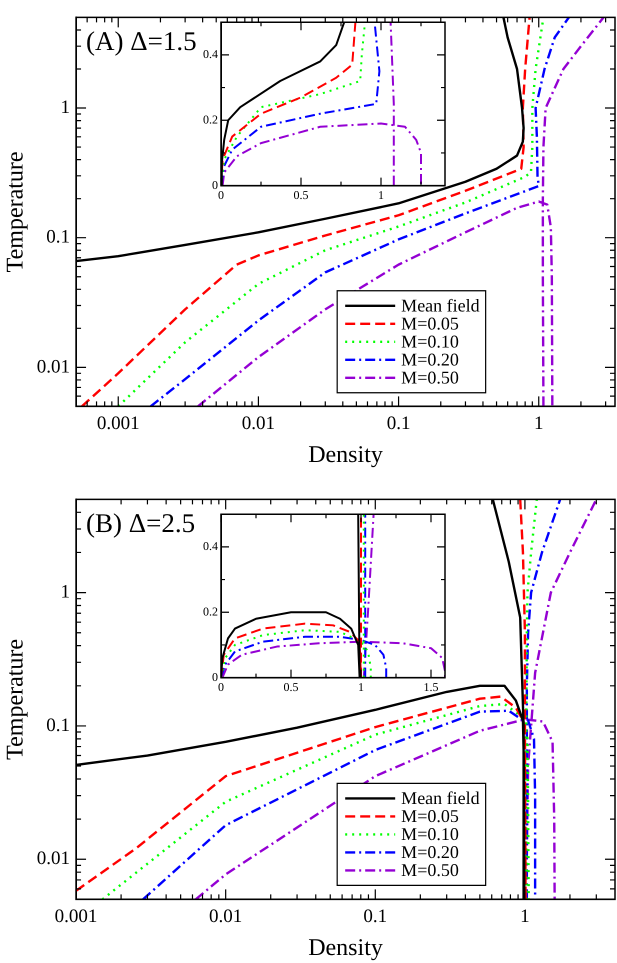 This screenshot has height=963, width=617. Describe the element at coordinates (141, 41) in the screenshot. I see `chart-title: (A) Δ=1.5` at that location.